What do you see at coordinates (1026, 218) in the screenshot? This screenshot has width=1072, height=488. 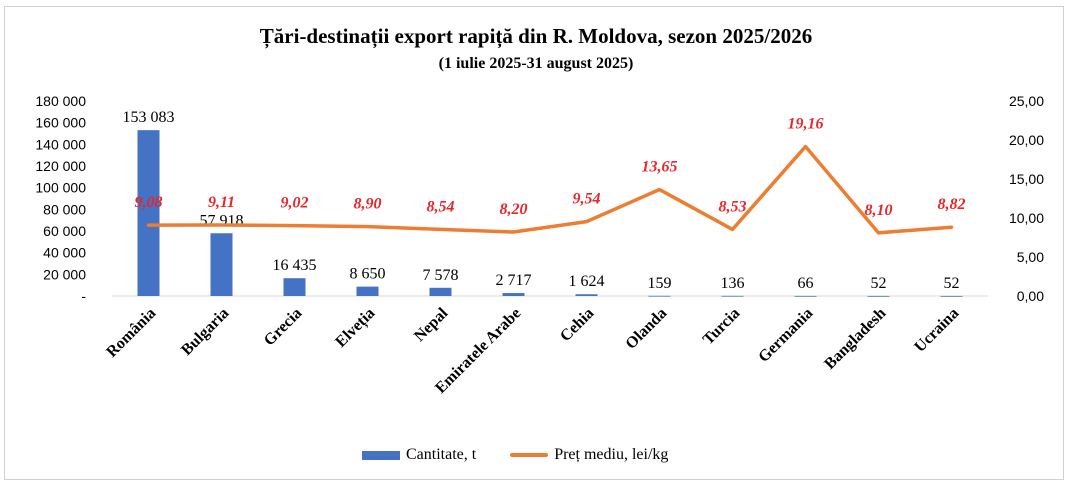 I see `y-right-tick-label: 10,00` at bounding box center [1026, 218].